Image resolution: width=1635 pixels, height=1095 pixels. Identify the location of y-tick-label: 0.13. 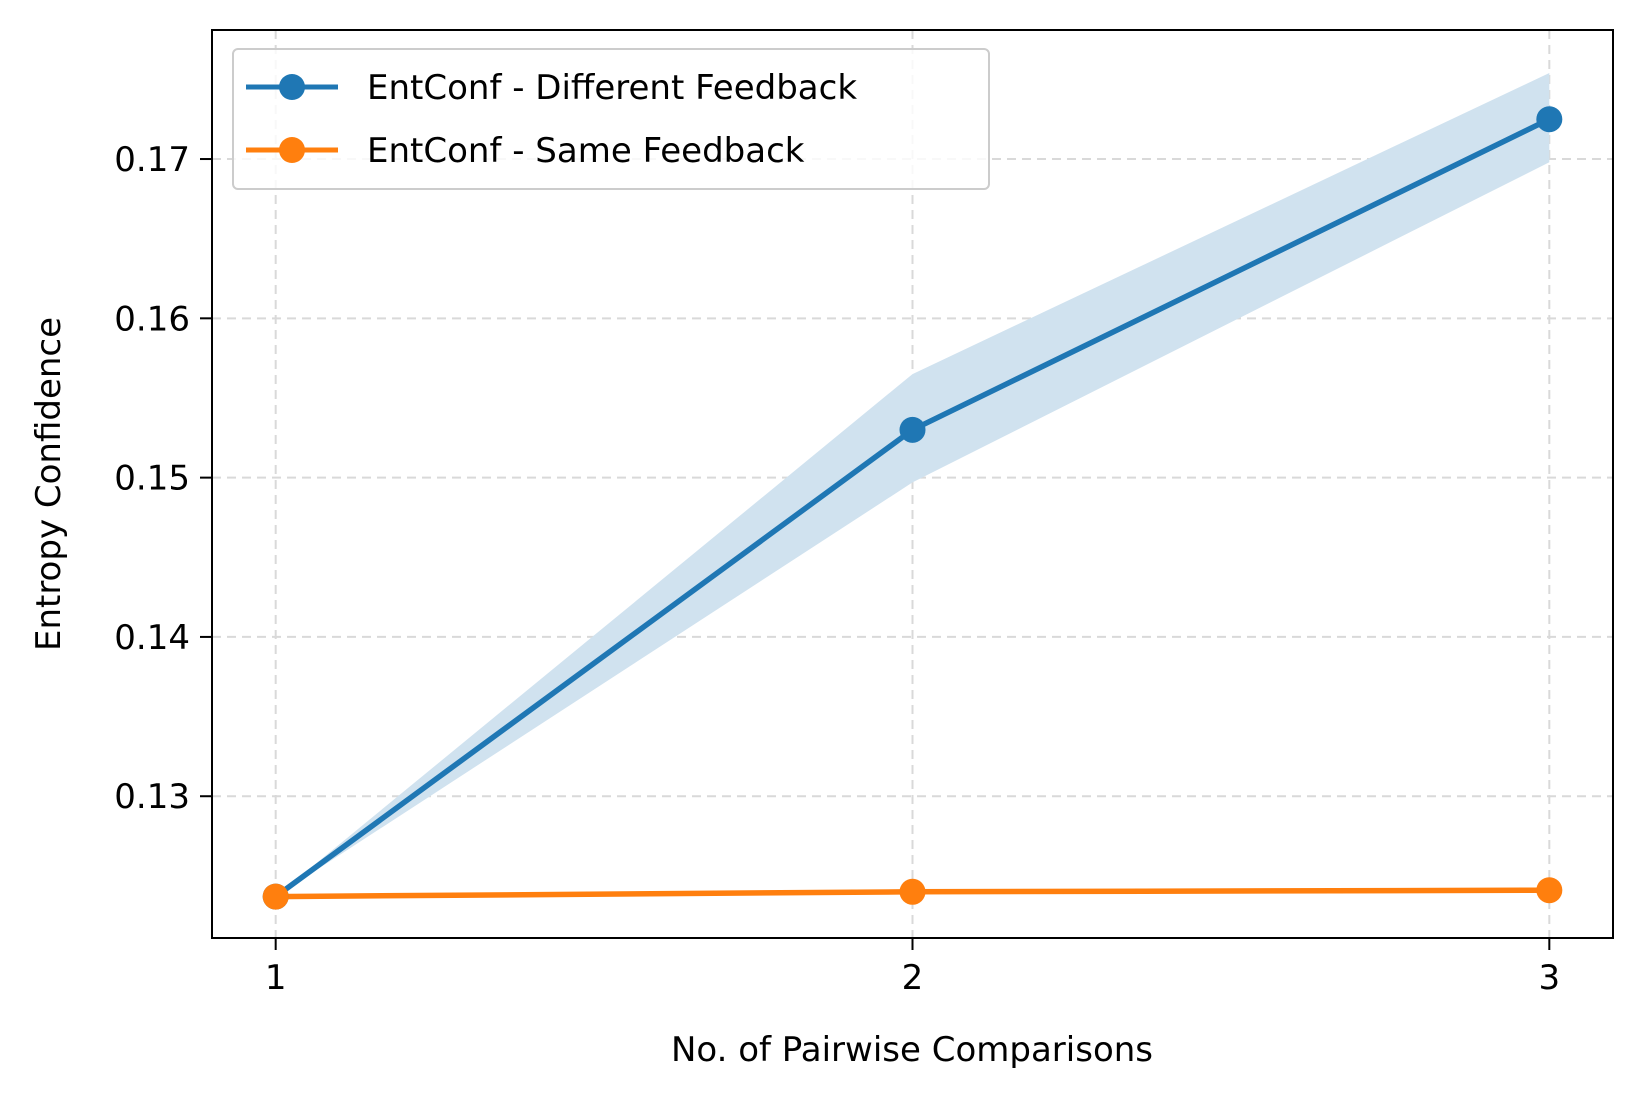
(152, 797).